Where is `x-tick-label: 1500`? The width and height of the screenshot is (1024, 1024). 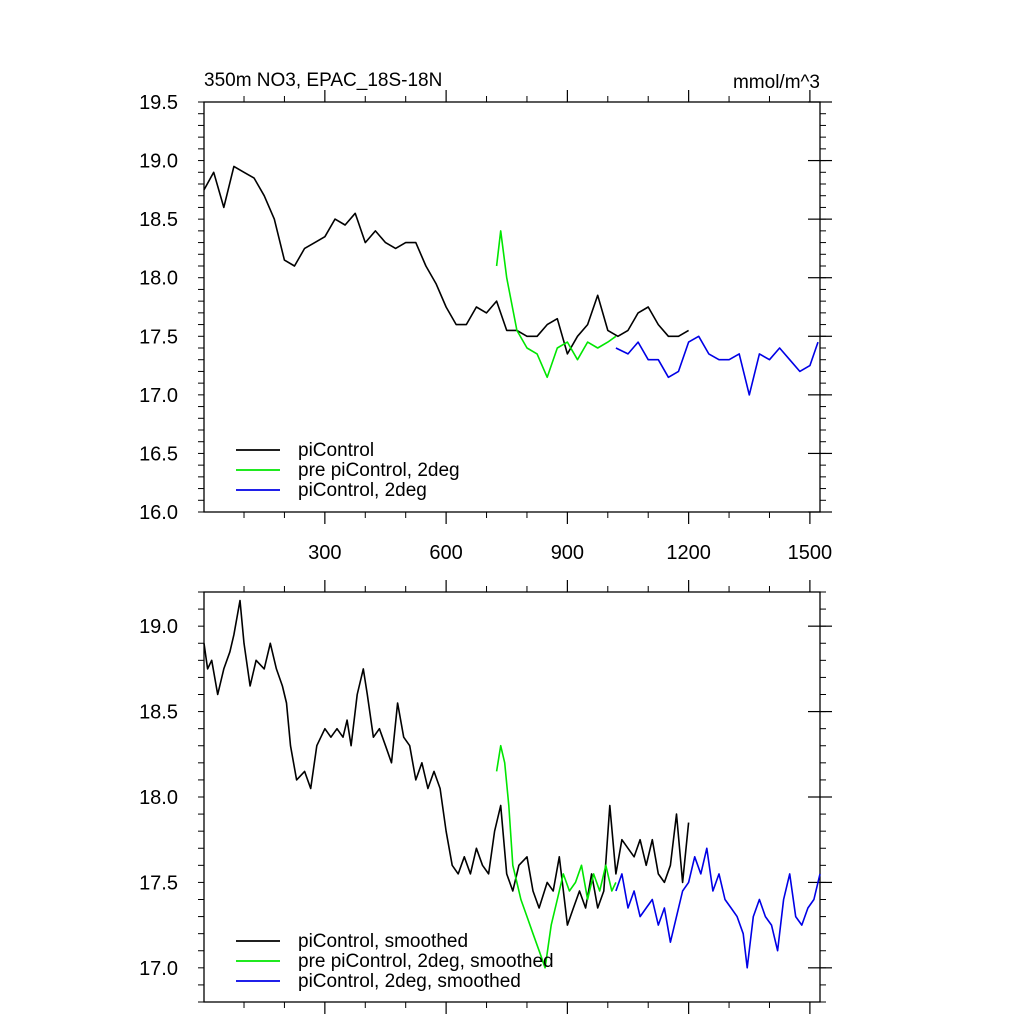
x-tick-label: 1500 is located at coordinates (810, 553).